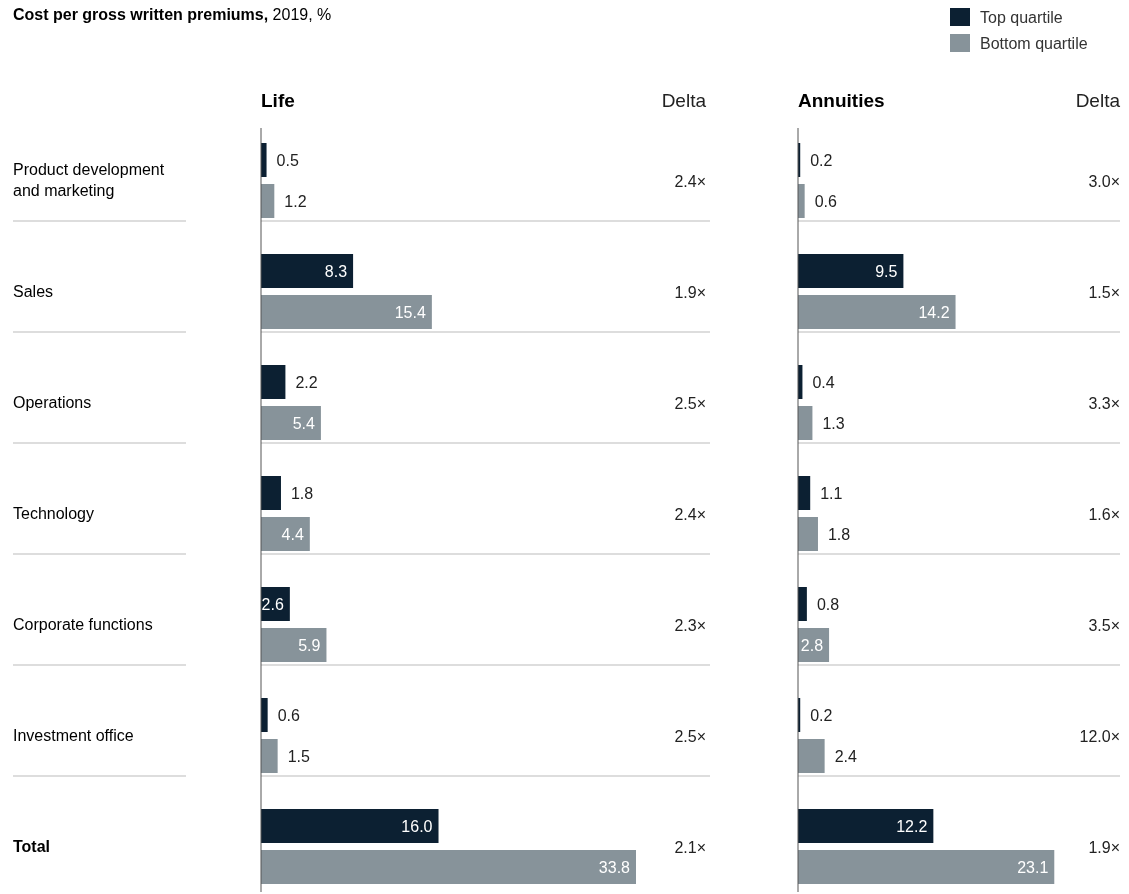 This screenshot has height=894, width=1129. What do you see at coordinates (410, 312) in the screenshot?
I see `data-label: 15.4` at bounding box center [410, 312].